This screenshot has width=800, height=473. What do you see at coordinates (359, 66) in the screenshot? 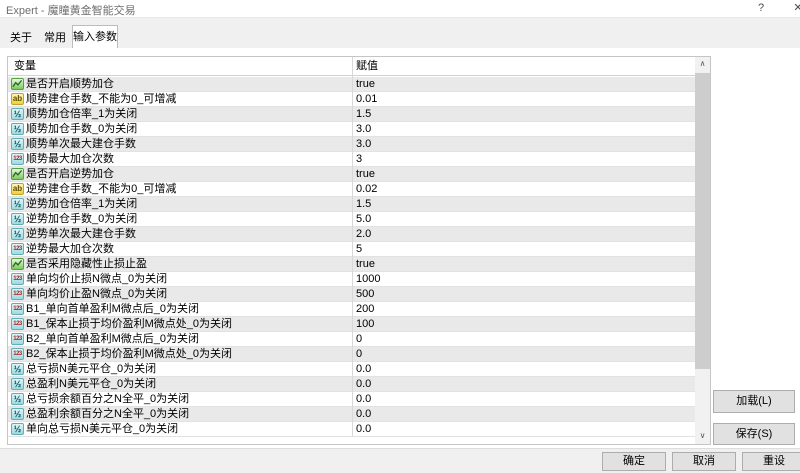
I see `table-header: 变量 赋值` at bounding box center [359, 66].